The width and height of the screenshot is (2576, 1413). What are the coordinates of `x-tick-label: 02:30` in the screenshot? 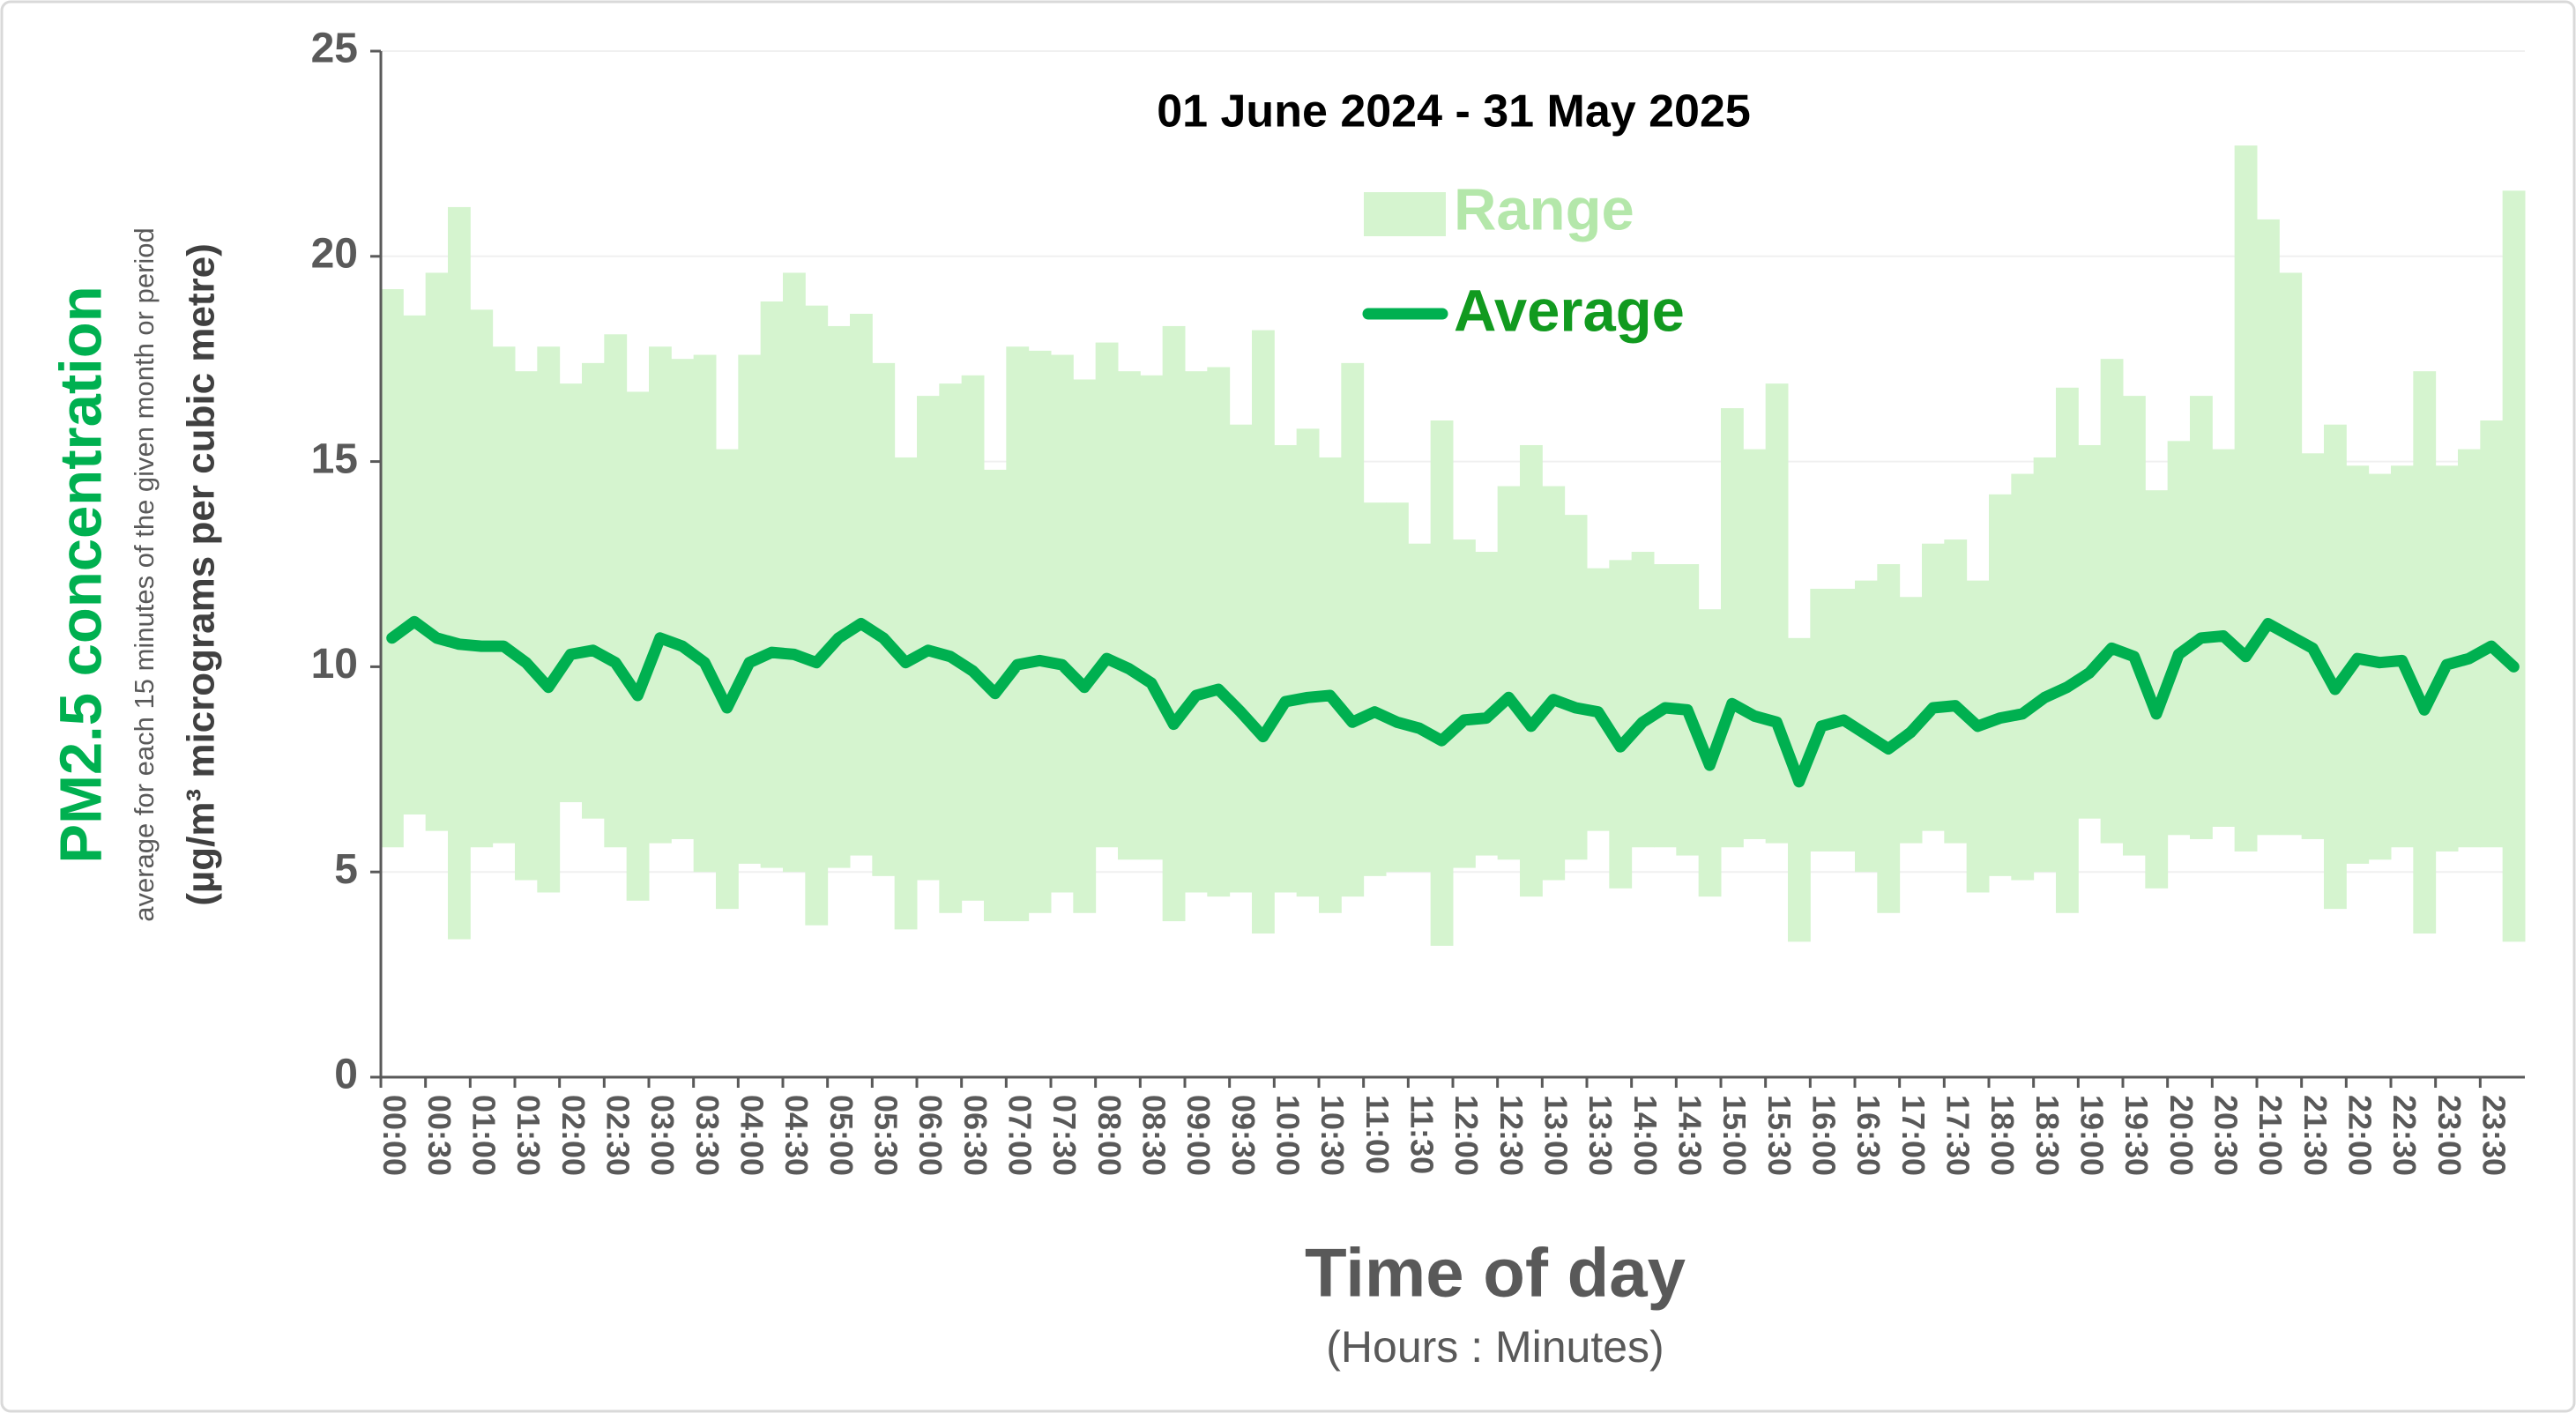 It's located at (618, 1136).